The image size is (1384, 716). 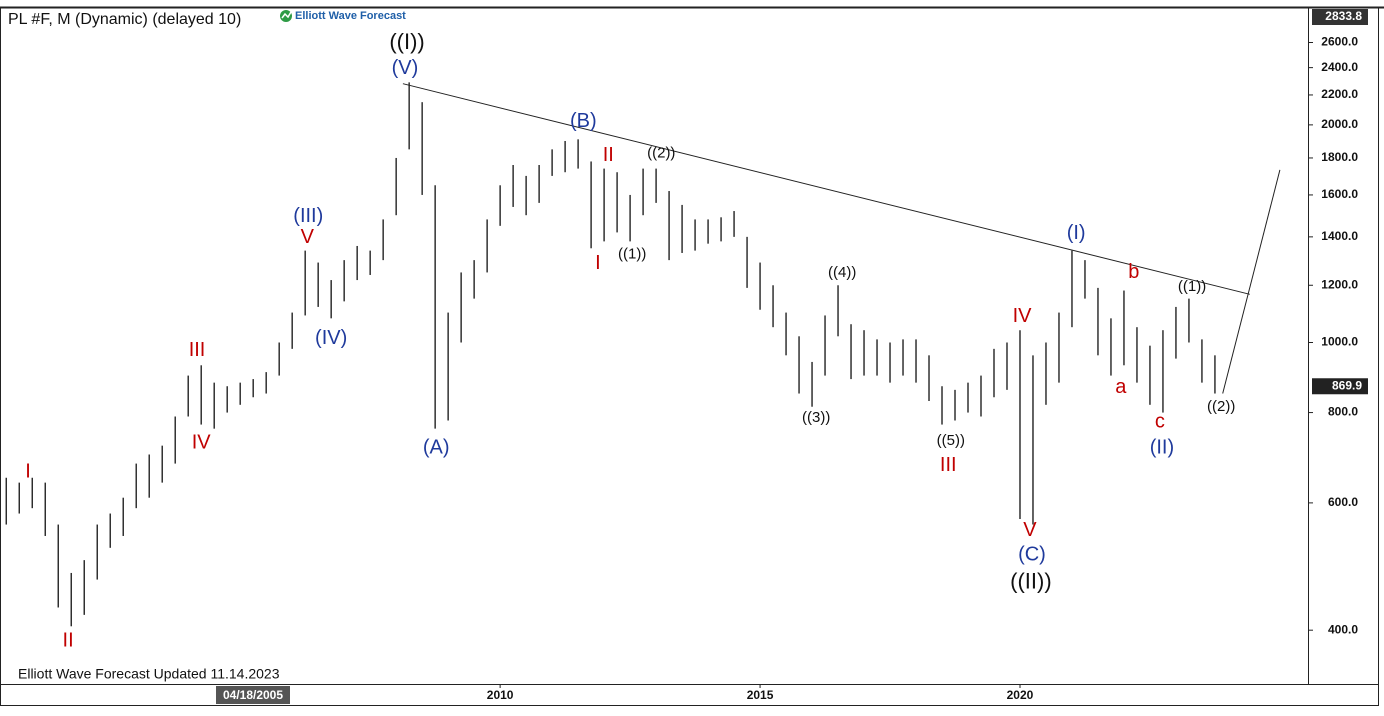 I want to click on y-tick-label: 1600.0, so click(x=1339, y=194).